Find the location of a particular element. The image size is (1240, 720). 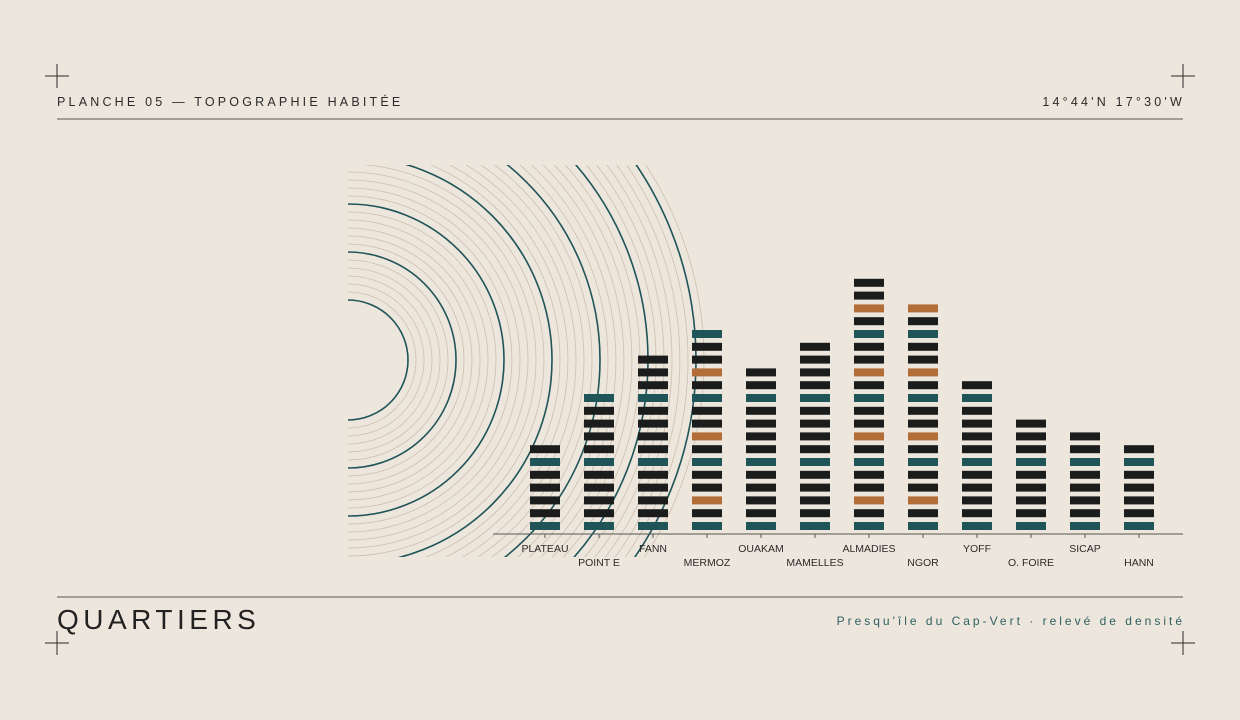

x-tick-label: MAMELLES is located at coordinates (814, 563).